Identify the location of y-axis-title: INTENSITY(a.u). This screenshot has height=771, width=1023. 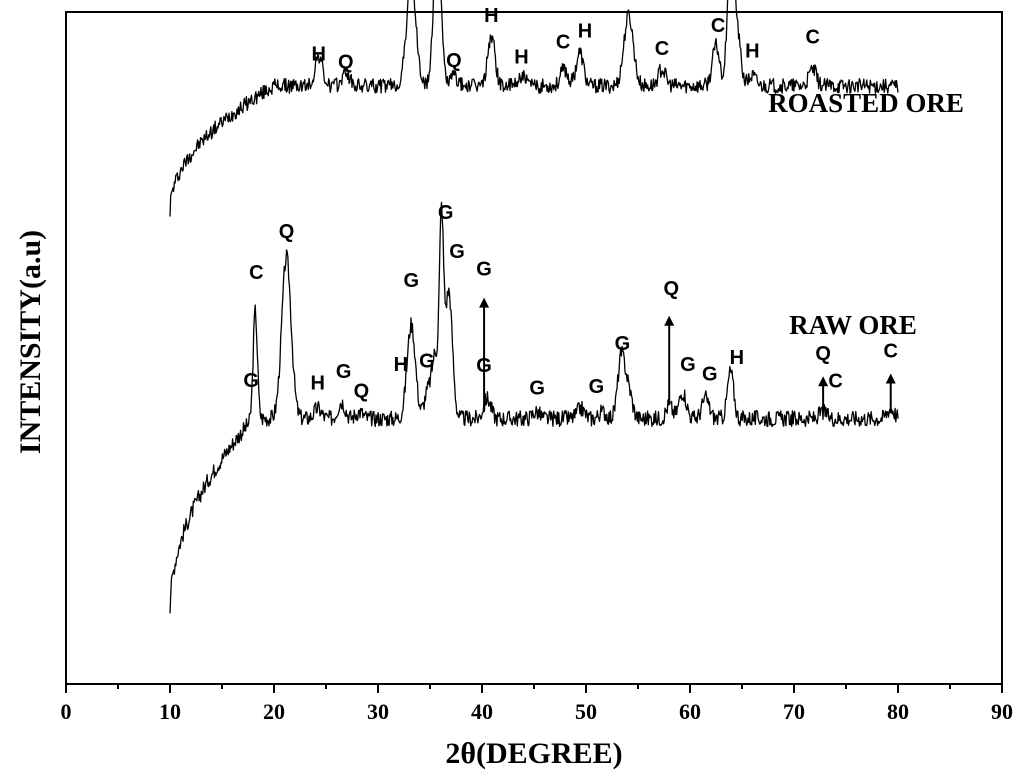
(30, 342).